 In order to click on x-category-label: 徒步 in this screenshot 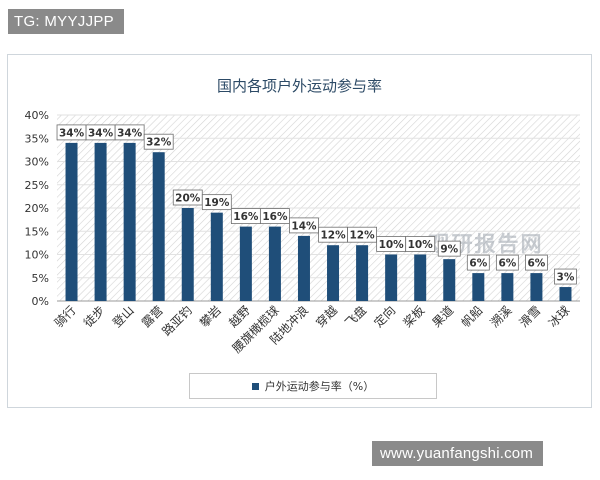, I will do `click(94, 316)`.